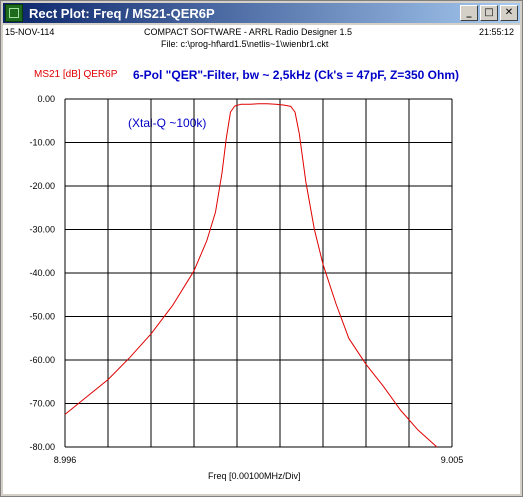 The height and width of the screenshot is (497, 523). I want to click on close-button: ✕, so click(509, 13).